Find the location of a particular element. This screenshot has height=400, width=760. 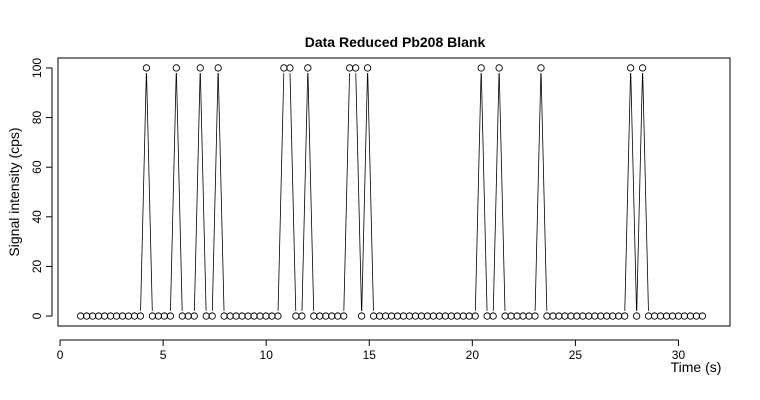

x-tick-label: 25 is located at coordinates (576, 355).